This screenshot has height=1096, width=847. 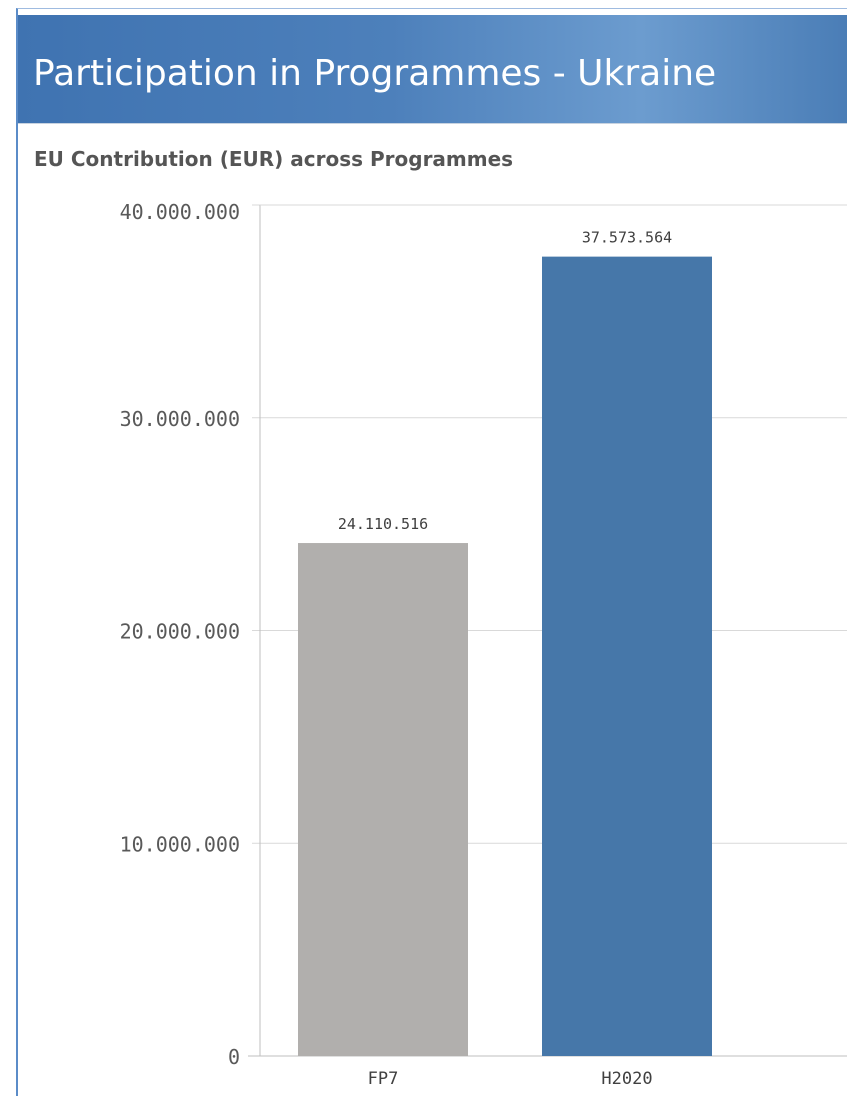 I want to click on page-title: Participation in Programmes - Ukraine, so click(x=375, y=73).